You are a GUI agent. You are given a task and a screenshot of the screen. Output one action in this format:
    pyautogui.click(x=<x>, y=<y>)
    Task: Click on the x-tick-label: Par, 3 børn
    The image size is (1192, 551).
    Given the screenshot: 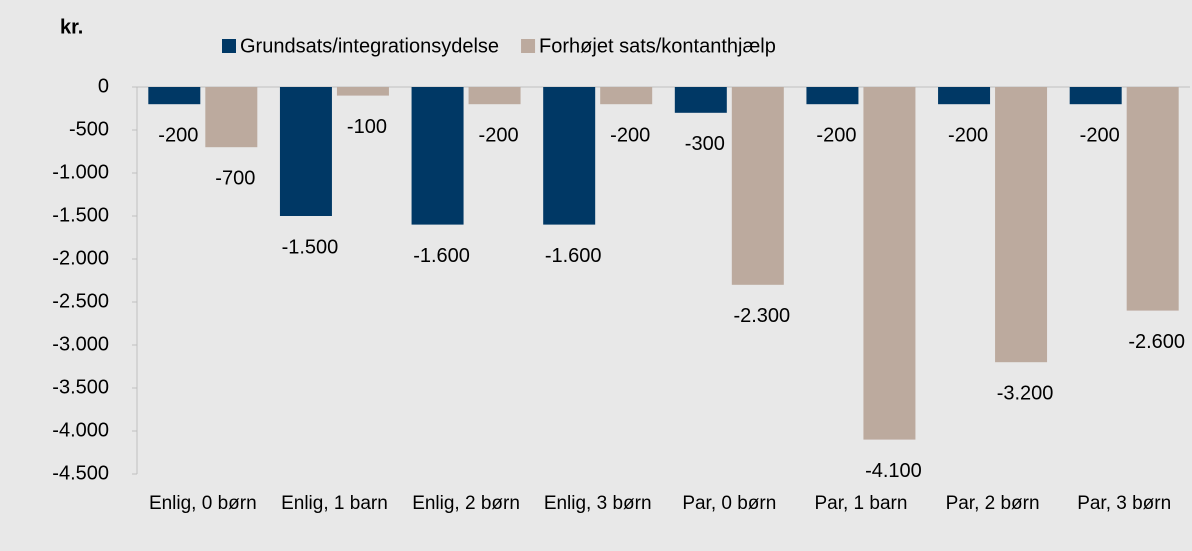 What is the action you would take?
    pyautogui.click(x=1124, y=503)
    